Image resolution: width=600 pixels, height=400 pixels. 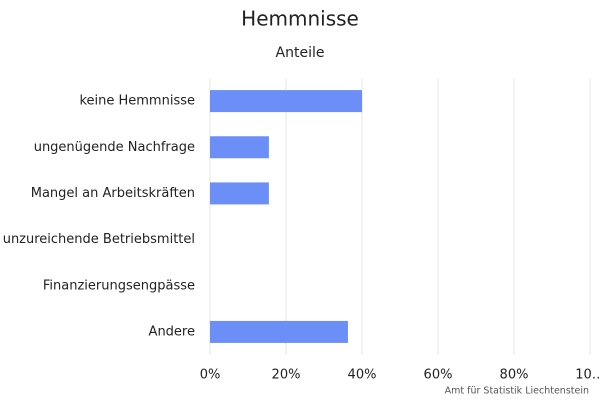 What do you see at coordinates (517, 391) in the screenshot?
I see `credits: Amt für Statistik Liechtenstein` at bounding box center [517, 391].